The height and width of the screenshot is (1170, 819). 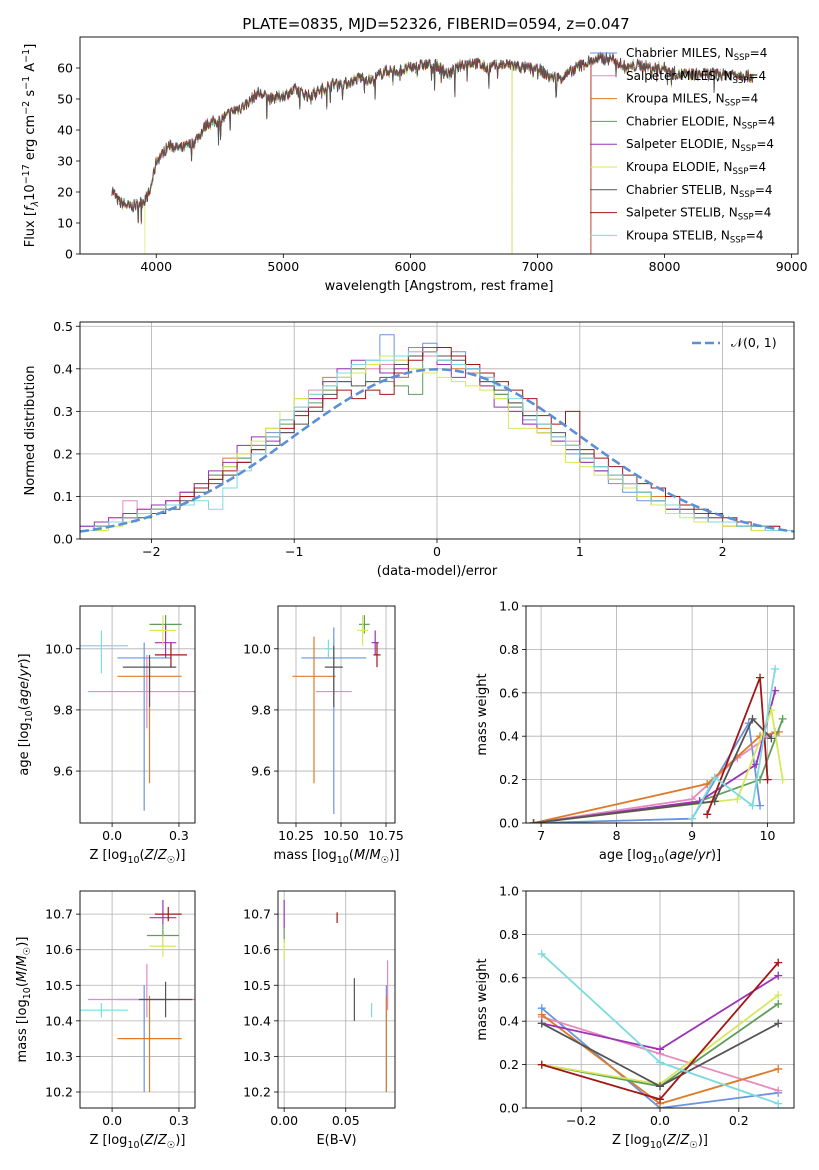 I want to click on legend-label-chabrier-miles: Chabrier MILES, NSSP=4, so click(x=696, y=54).